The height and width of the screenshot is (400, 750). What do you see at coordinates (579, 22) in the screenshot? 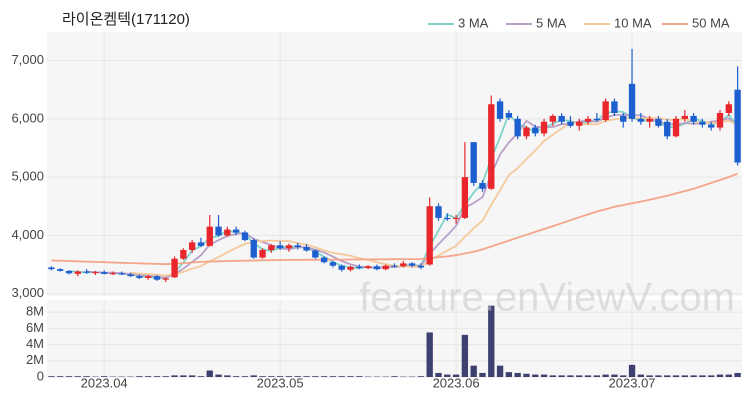
I see `legend: 3 MA 5 MA 10 MA 50 MA` at bounding box center [579, 22].